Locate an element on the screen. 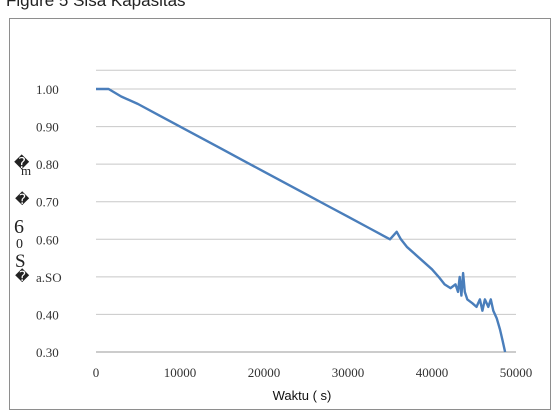 This screenshot has height=412, width=553. figure-caption: Figure 5 Sisa Kapasitas is located at coordinates (96, 5).